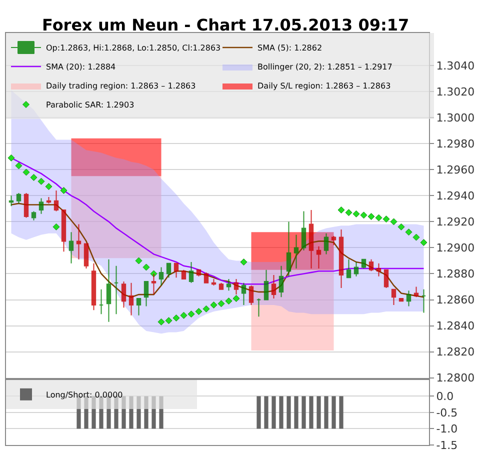  What do you see at coordinates (455, 169) in the screenshot?
I see `y-tick-label: 1.2960` at bounding box center [455, 169].